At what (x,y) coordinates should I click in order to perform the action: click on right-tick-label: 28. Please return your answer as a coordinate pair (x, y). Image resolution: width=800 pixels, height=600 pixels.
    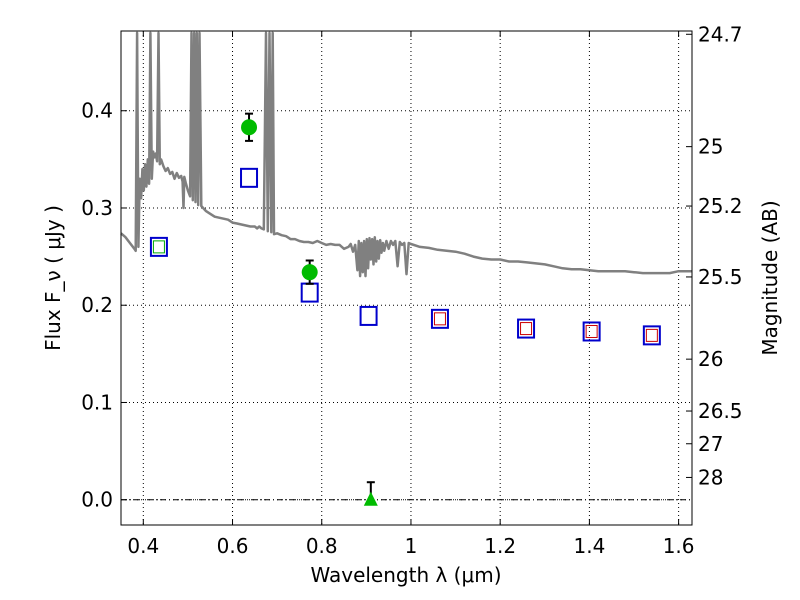
    Looking at the image, I should click on (710, 477).